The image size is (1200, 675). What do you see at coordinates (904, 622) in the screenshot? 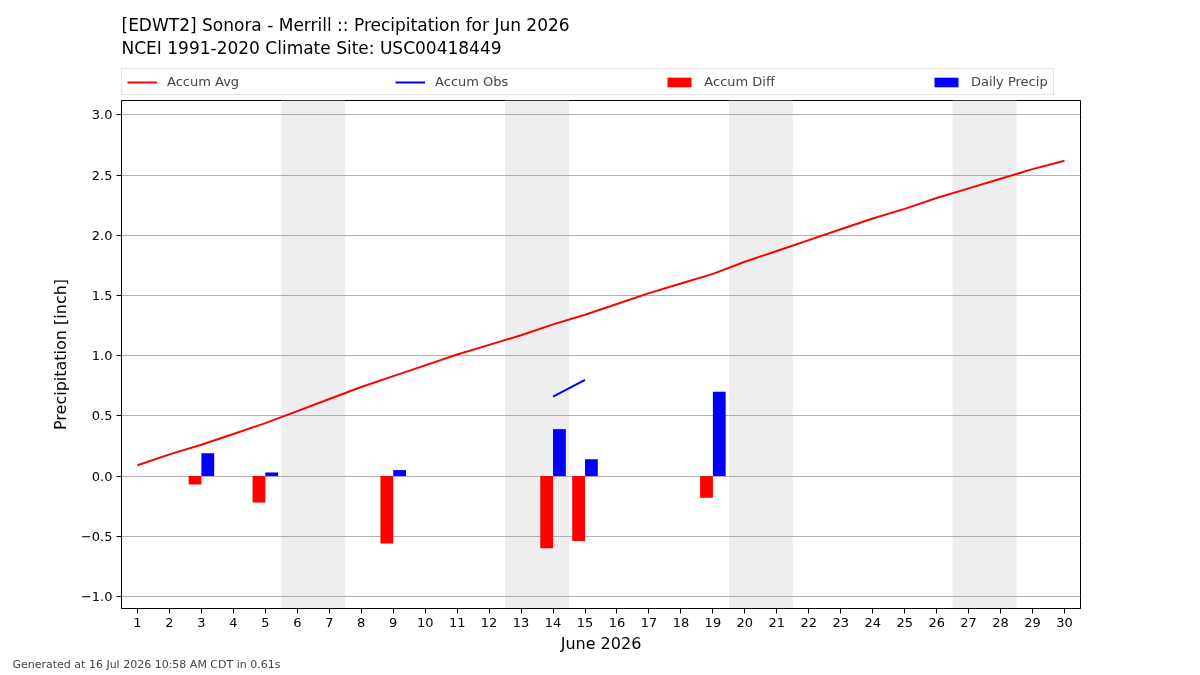
I see `x-tick-label: 25` at bounding box center [904, 622].